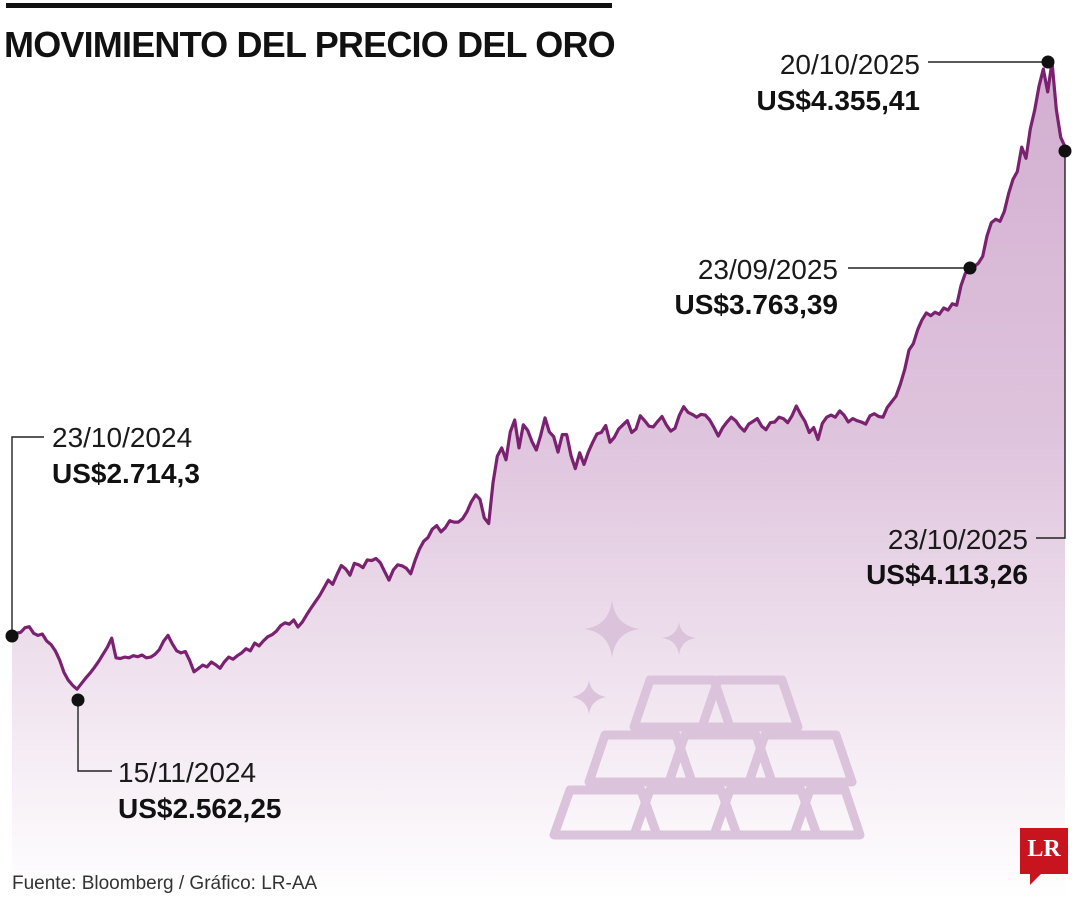 This screenshot has height=900, width=1080. What do you see at coordinates (309, 5) in the screenshot?
I see `top-rule` at bounding box center [309, 5].